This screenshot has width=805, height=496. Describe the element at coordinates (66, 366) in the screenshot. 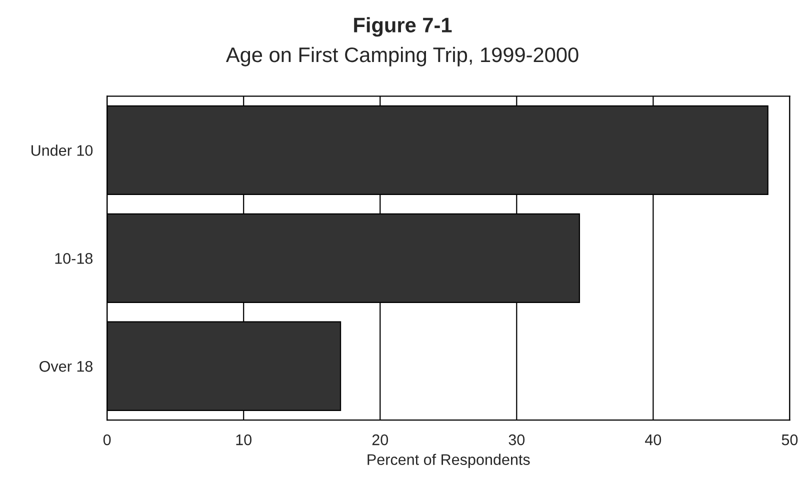

I see `y-tick-label: Over 18` at that location.